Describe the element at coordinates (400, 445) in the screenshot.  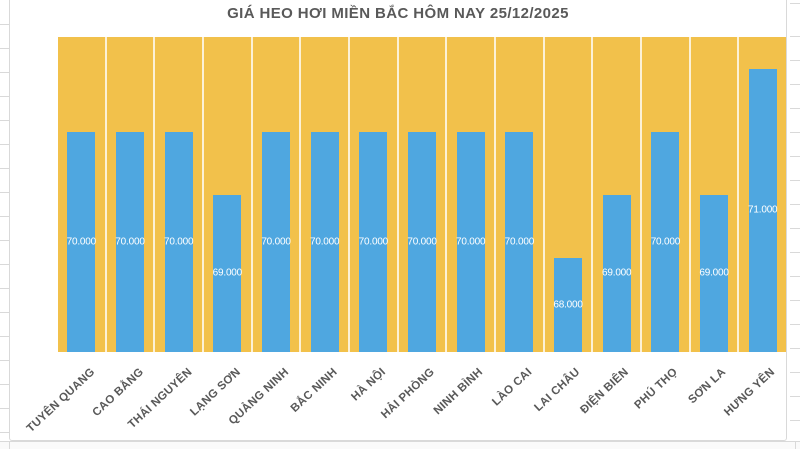
I see `sheet-row-below-chart` at that location.